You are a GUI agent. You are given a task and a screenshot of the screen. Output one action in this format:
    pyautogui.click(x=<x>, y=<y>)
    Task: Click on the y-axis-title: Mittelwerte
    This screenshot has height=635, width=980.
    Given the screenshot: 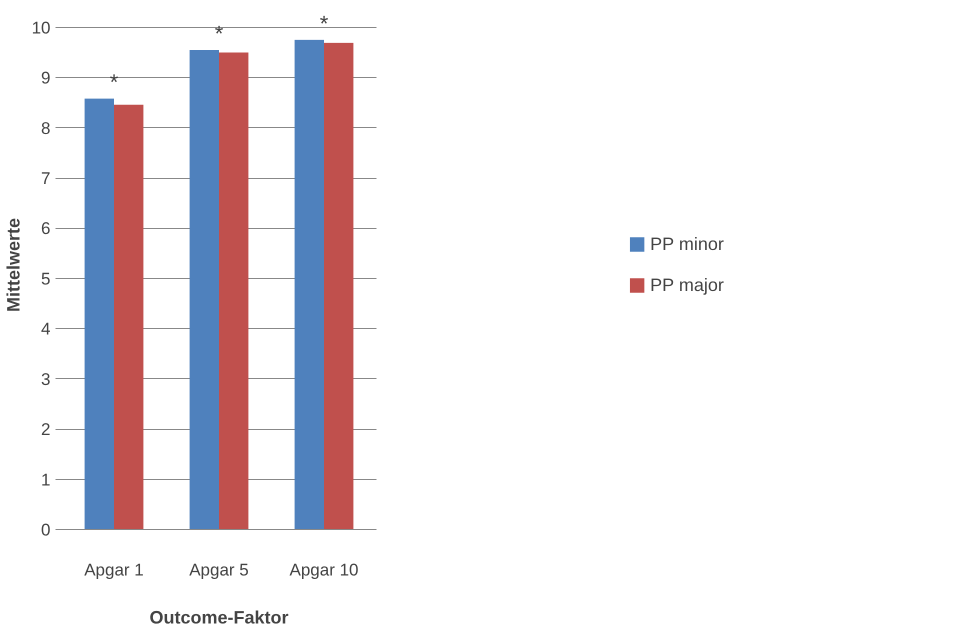 What is the action you would take?
    pyautogui.click(x=14, y=265)
    